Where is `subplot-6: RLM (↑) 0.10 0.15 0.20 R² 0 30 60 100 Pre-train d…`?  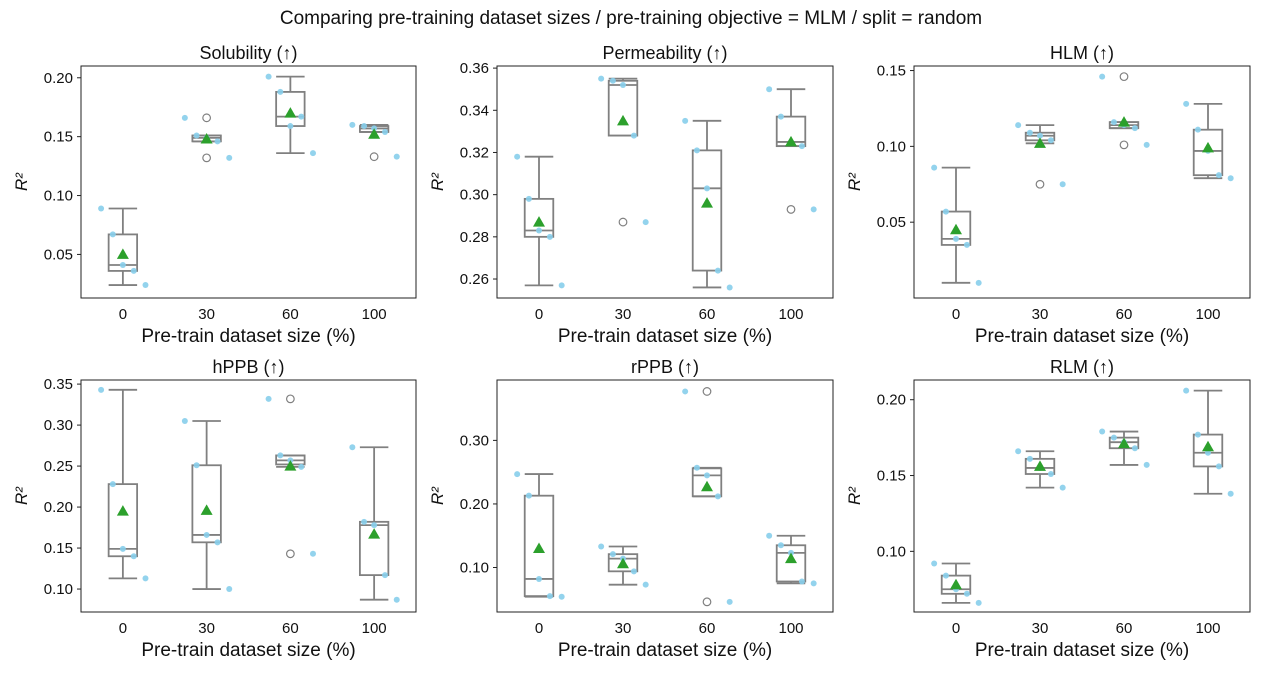 subplot-6: RLM (↑) 0.10 0.15 0.20 R² 0 30 60 100 Pre-train d… is located at coordinates (1048, 509).